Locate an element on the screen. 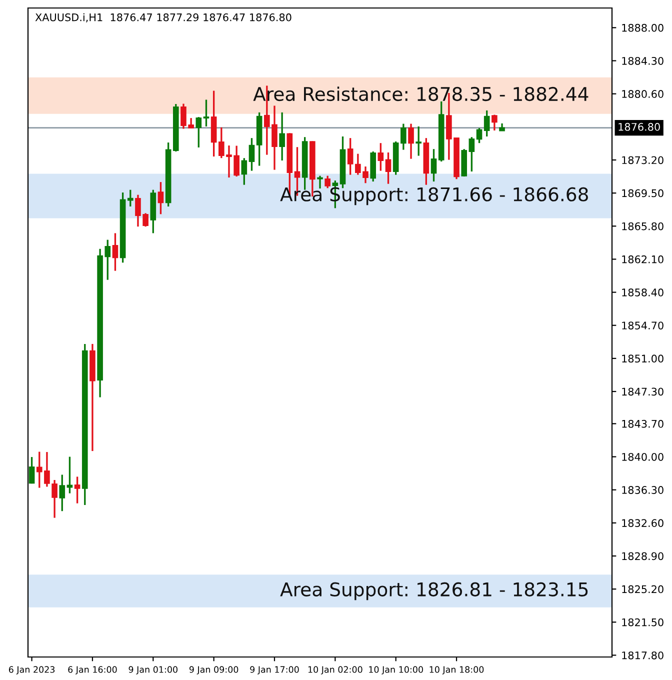  y-tick-label: 1821.50 is located at coordinates (643, 622).